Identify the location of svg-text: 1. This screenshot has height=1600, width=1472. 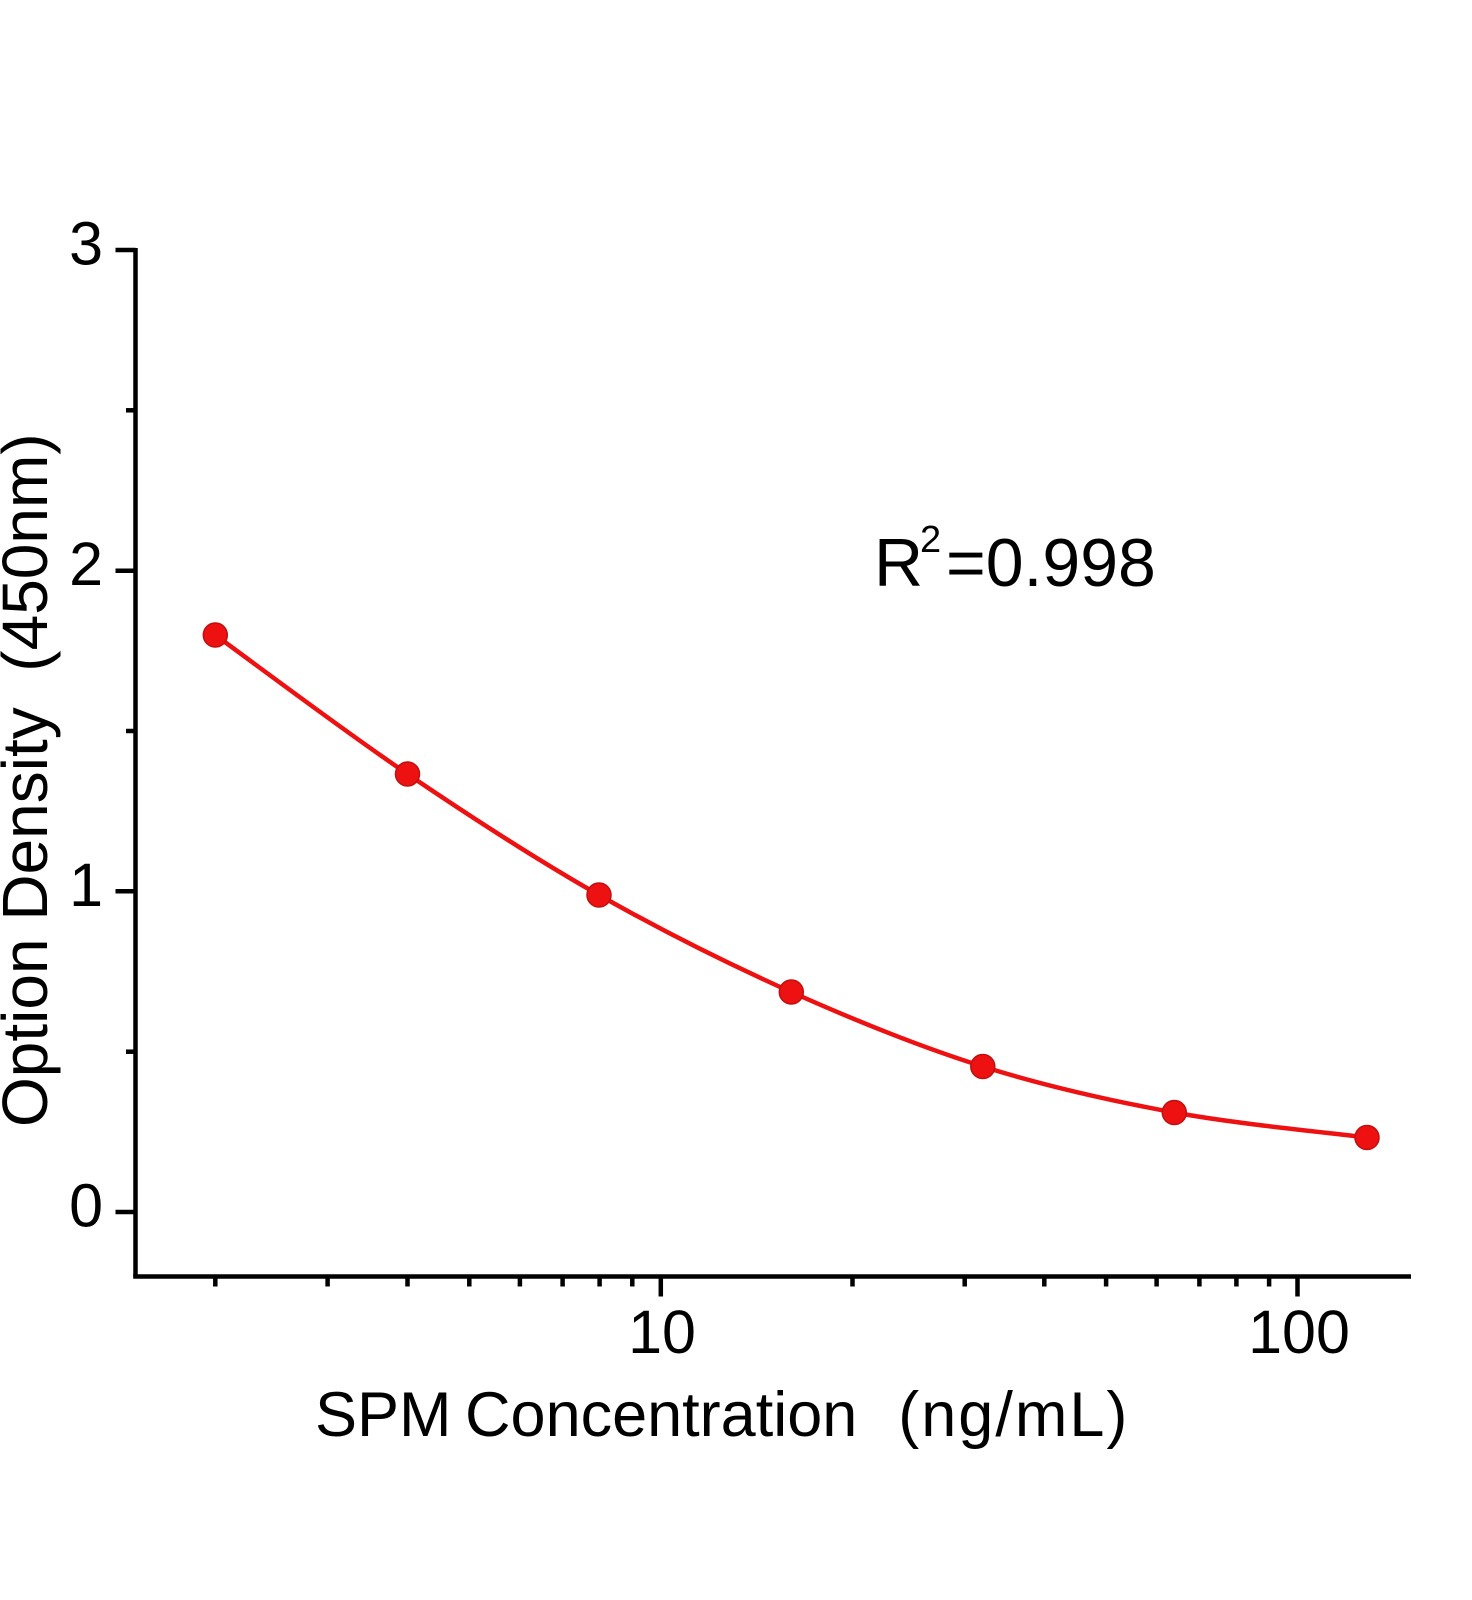
(86, 885).